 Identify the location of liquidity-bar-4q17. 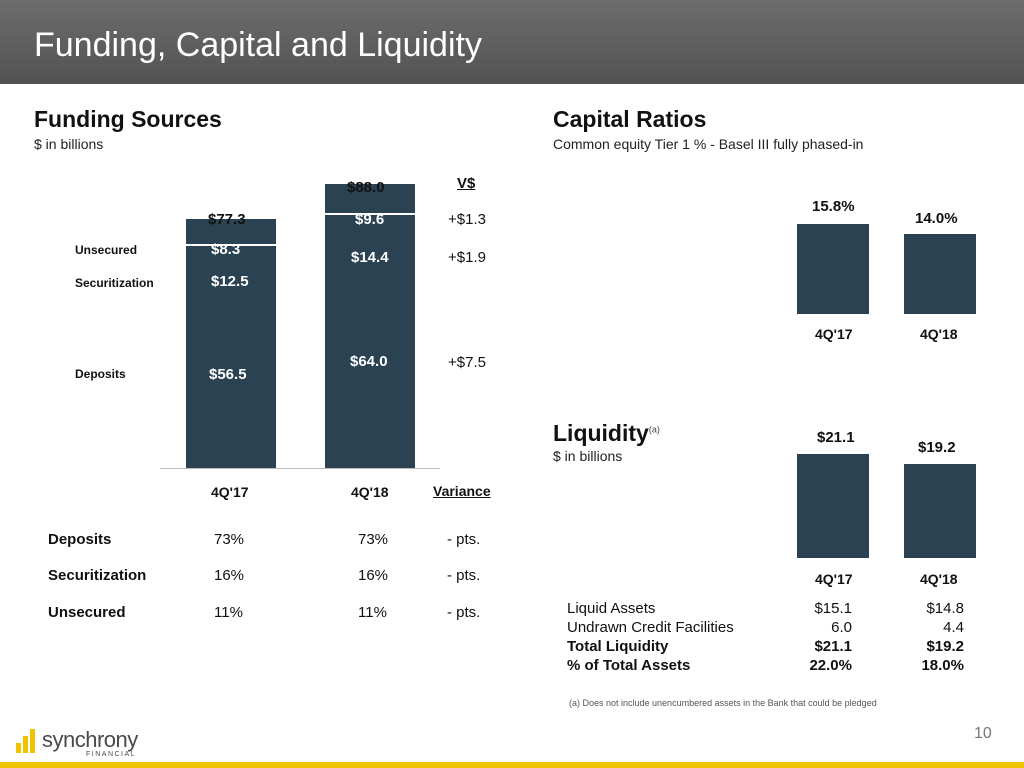
(833, 506).